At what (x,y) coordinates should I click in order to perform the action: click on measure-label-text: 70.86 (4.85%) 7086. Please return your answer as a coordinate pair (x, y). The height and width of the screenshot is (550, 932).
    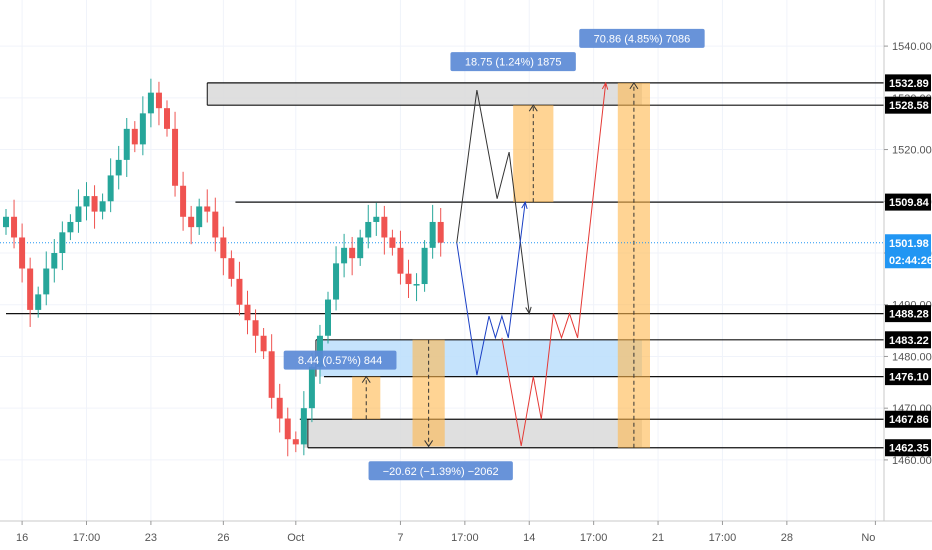
    Looking at the image, I should click on (642, 39).